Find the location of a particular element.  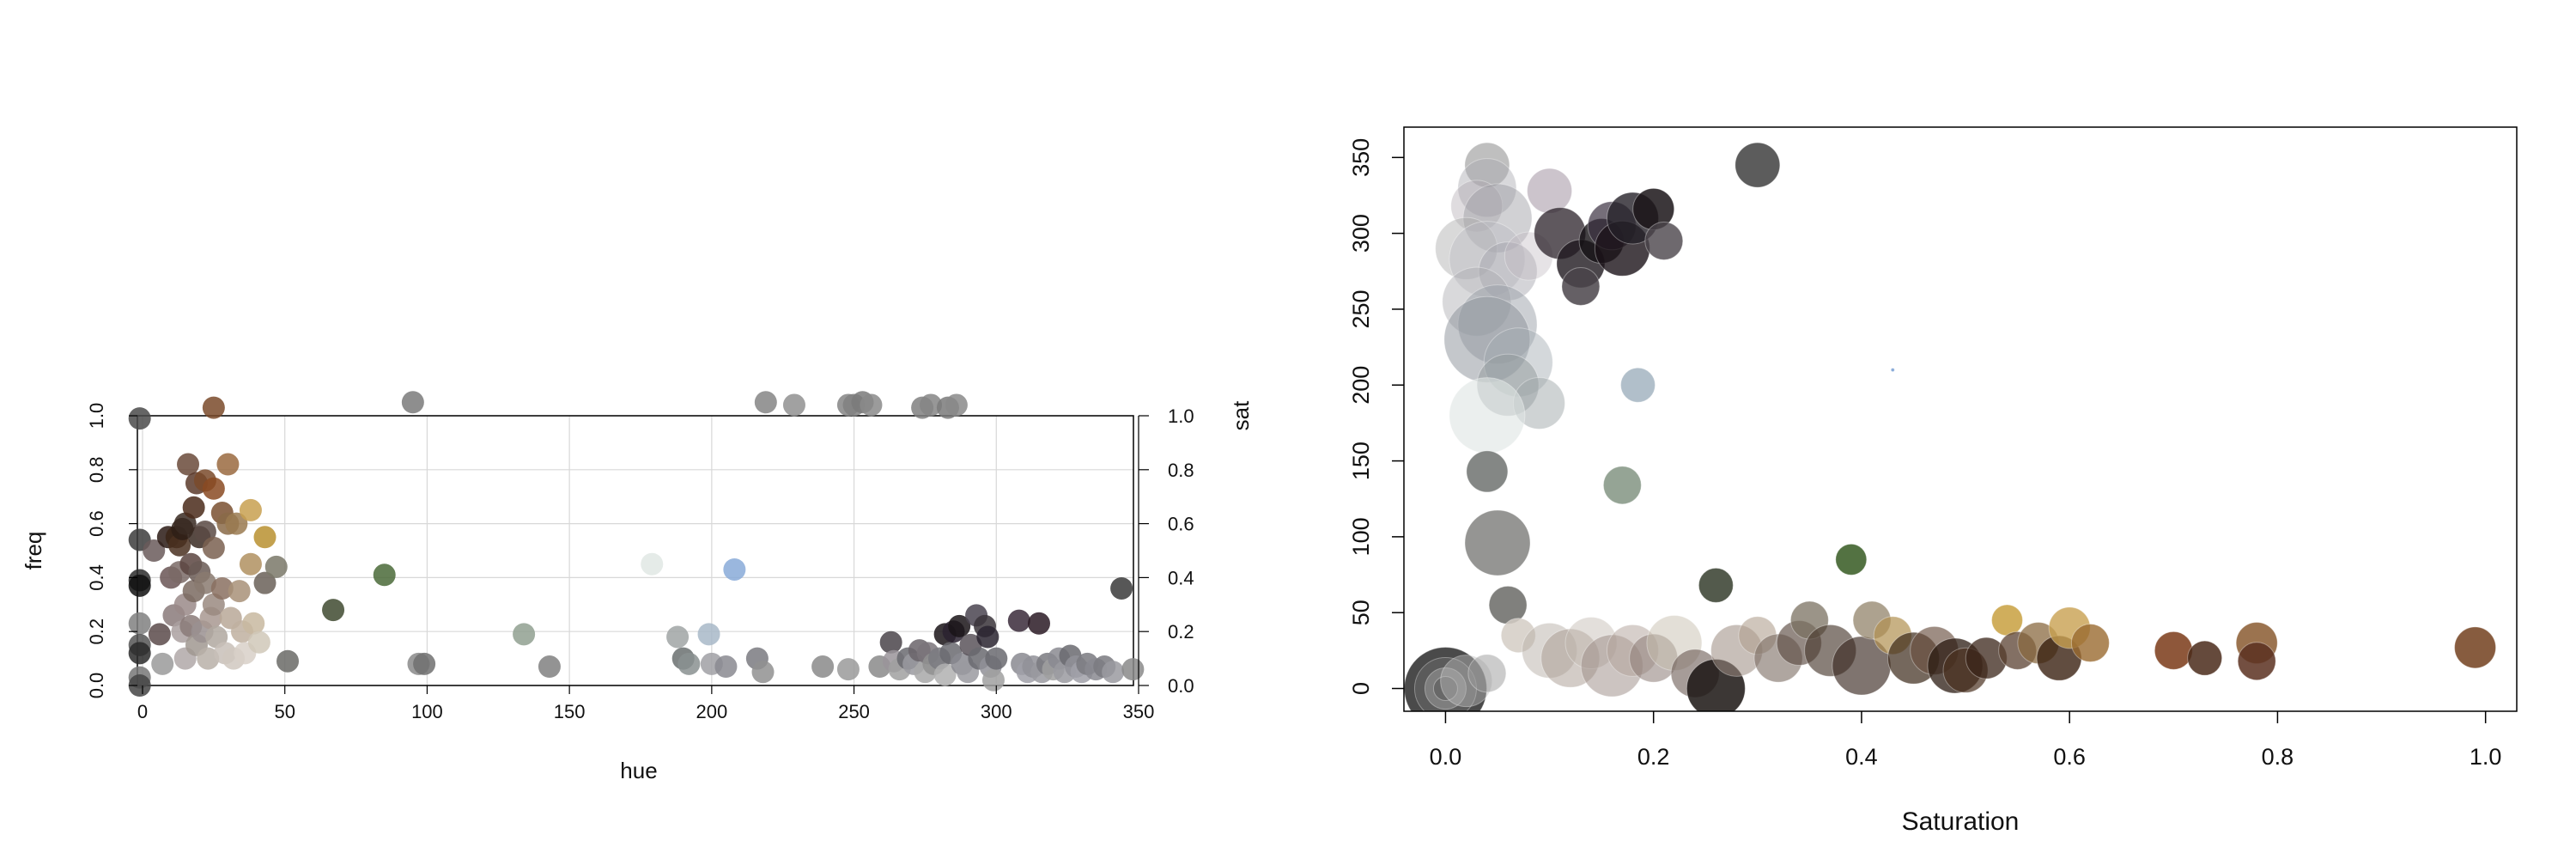

y-tick-label-right: 150 is located at coordinates (1361, 461).